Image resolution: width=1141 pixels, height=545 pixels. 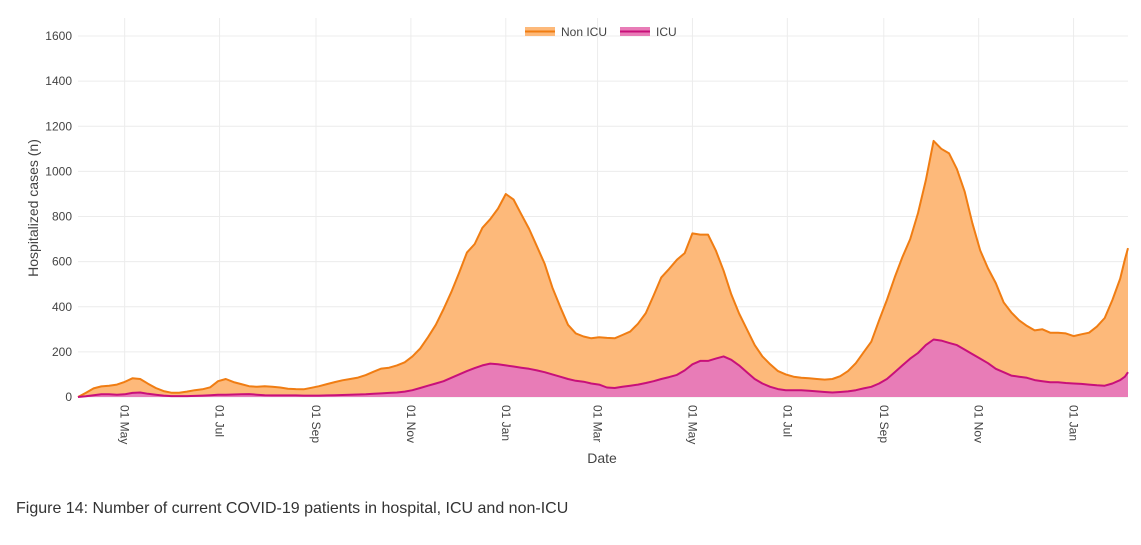 What do you see at coordinates (33, 208) in the screenshot?
I see `y-axis-title: Hospitalized cases (n)` at bounding box center [33, 208].